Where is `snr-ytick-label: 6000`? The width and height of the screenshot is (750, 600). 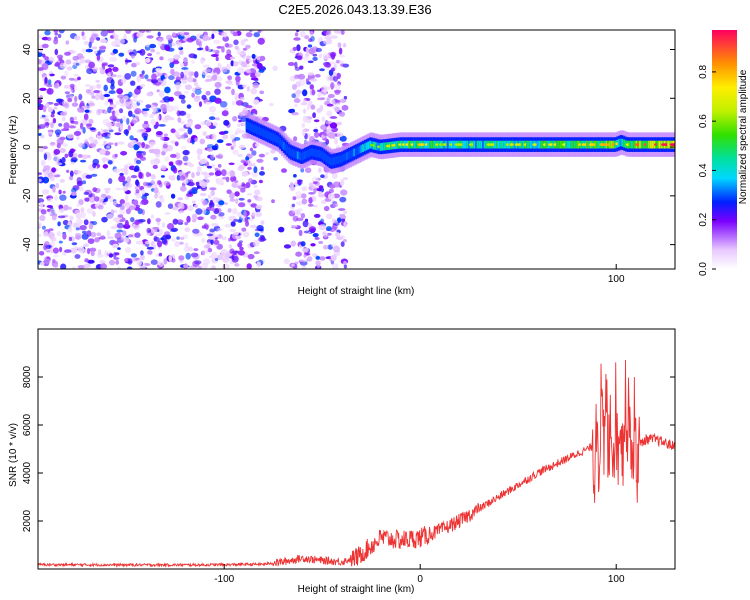 snr-ytick-label: 6000 is located at coordinates (27, 424).